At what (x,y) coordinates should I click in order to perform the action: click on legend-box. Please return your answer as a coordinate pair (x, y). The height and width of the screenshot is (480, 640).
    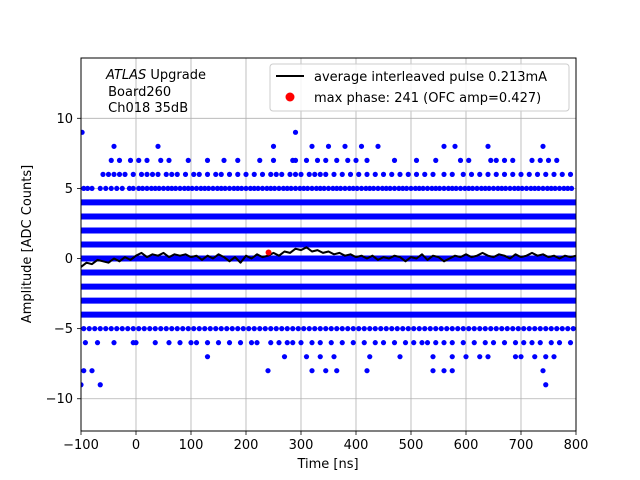
    Looking at the image, I should click on (419, 87).